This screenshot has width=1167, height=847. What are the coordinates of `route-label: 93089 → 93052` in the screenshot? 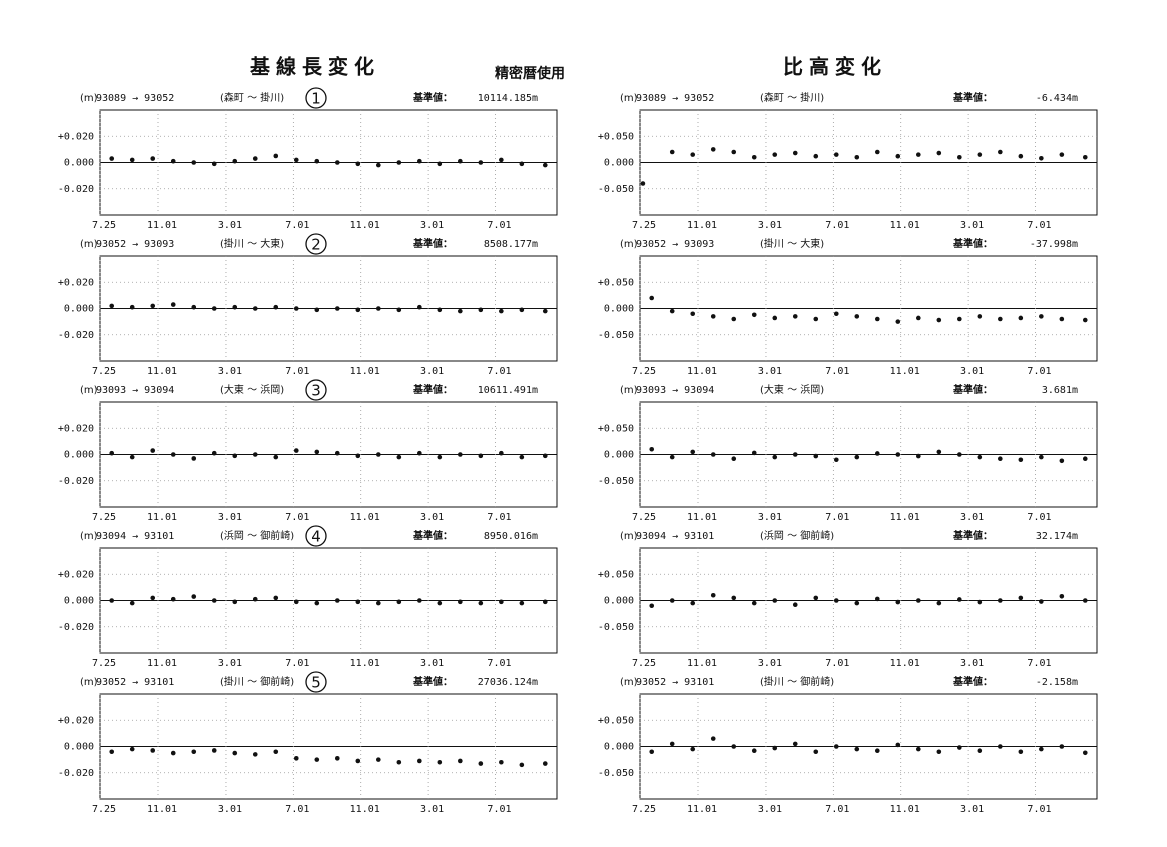 It's located at (675, 98).